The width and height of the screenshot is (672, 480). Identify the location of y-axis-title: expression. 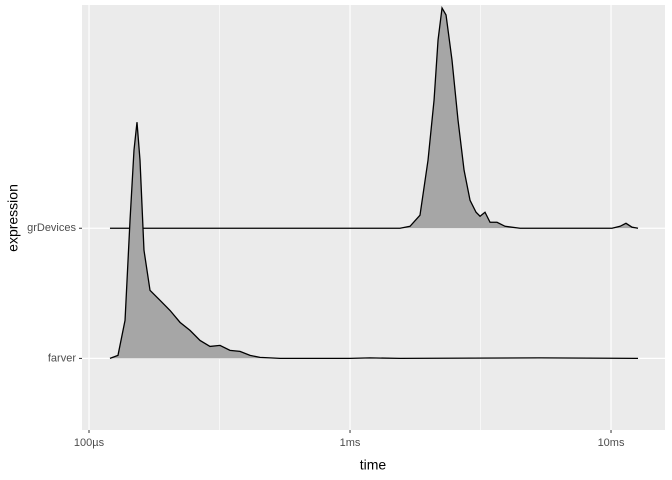
(13, 218).